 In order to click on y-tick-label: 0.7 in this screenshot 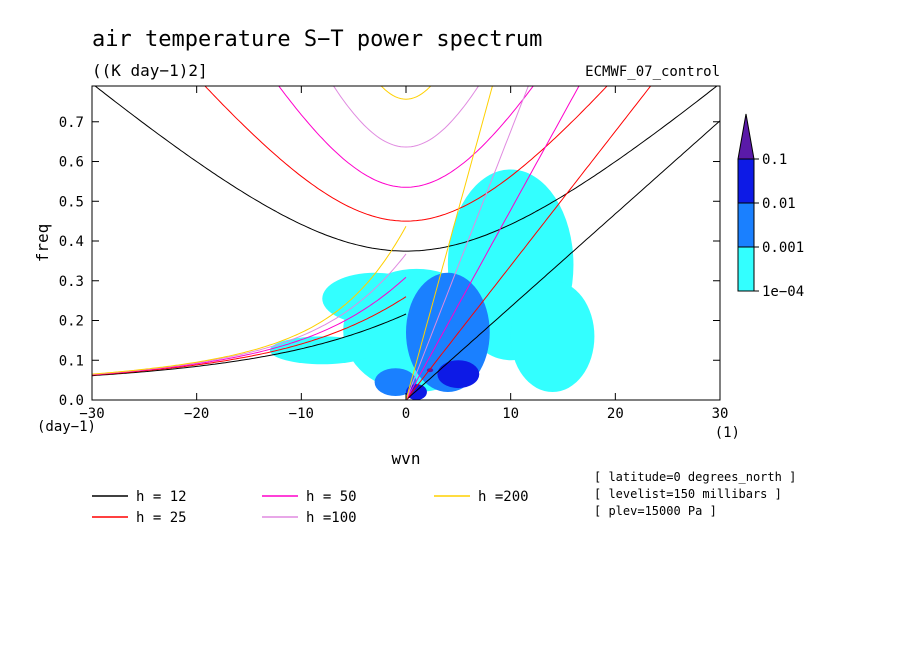, I will do `click(71, 123)`.